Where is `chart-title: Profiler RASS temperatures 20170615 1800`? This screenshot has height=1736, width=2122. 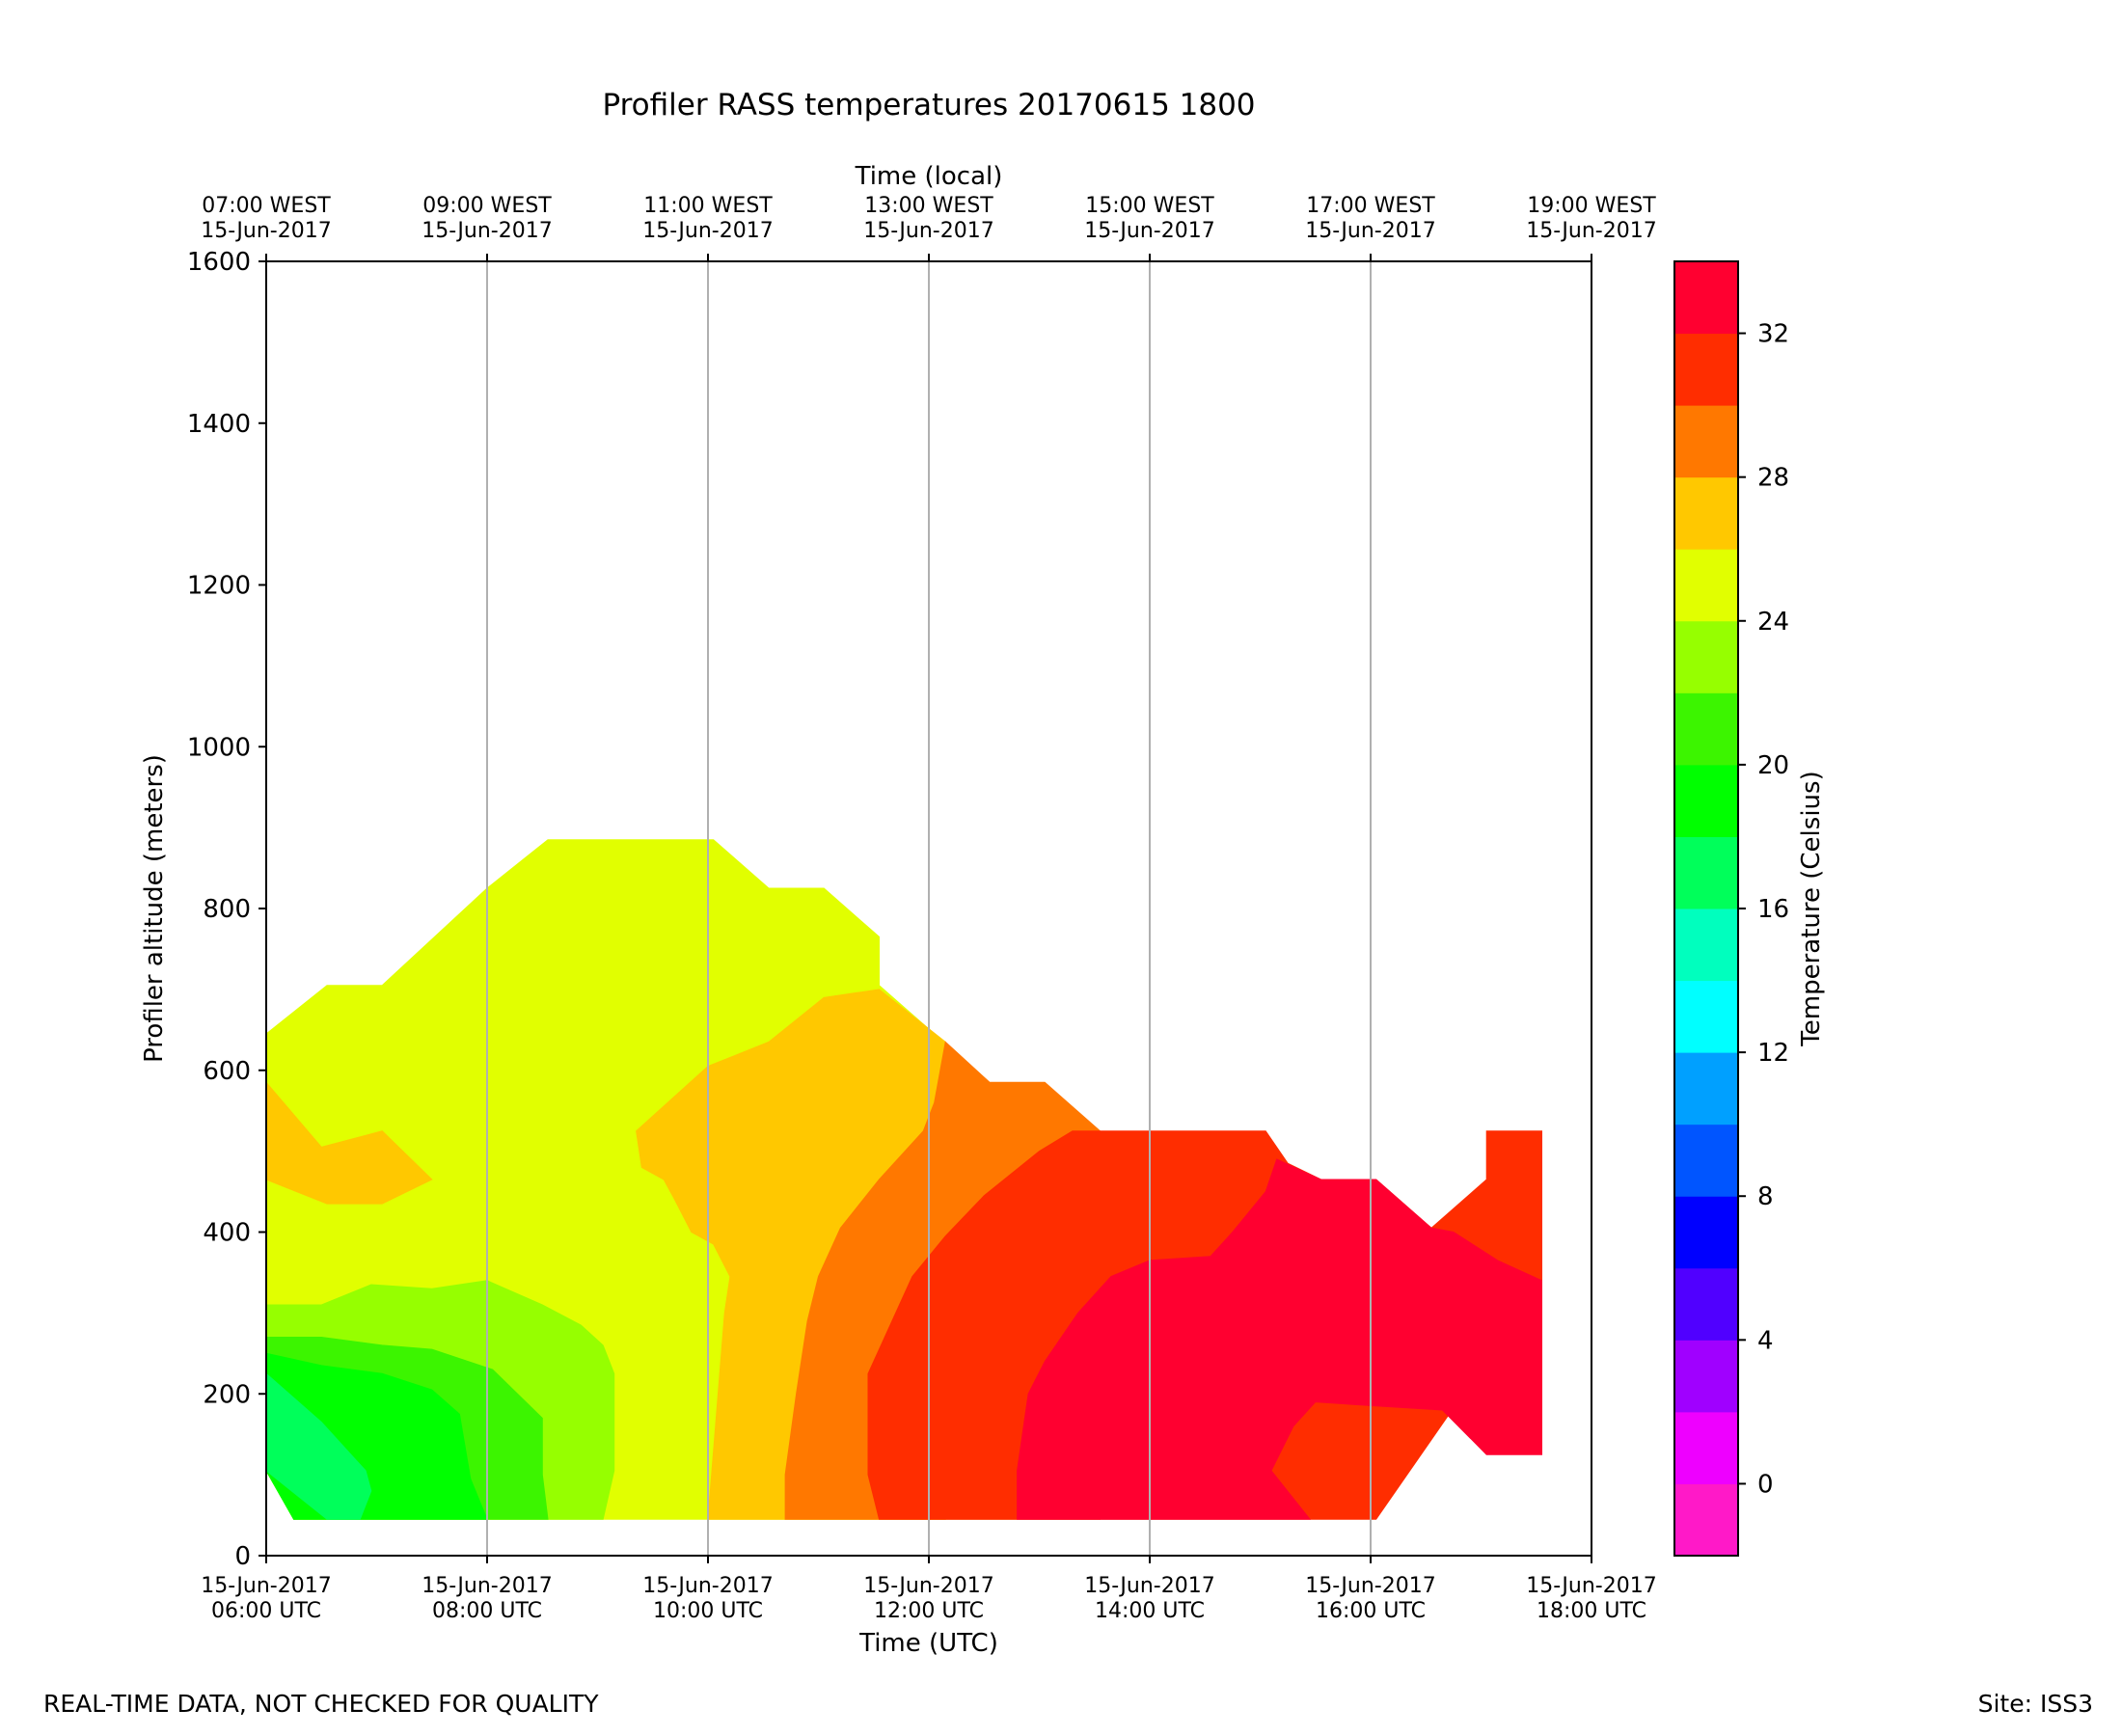
chart-title: Profiler RASS temperatures 20170615 1800 is located at coordinates (929, 105).